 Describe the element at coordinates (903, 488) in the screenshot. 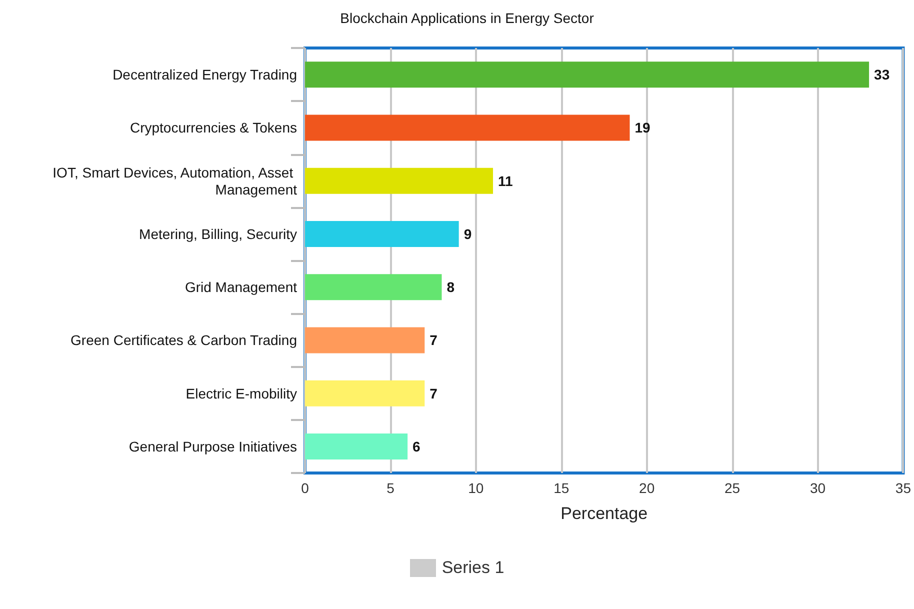

I see `x-tick-label: 35` at that location.